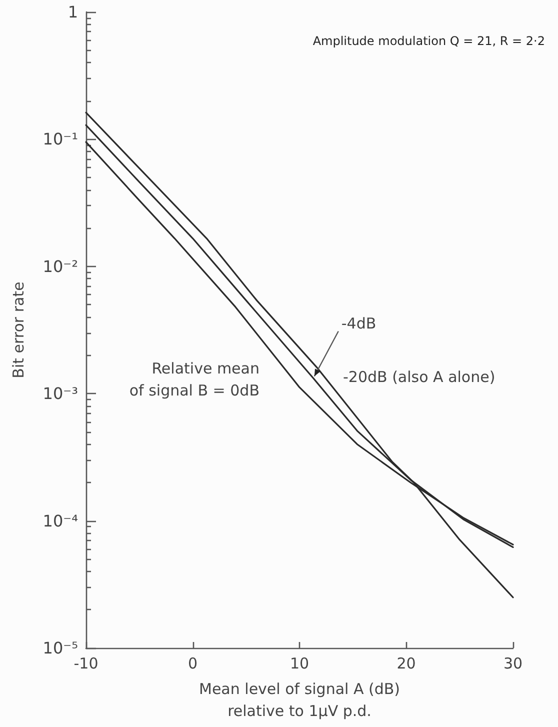  I want to click on x-tick-label: 10, so click(300, 663).